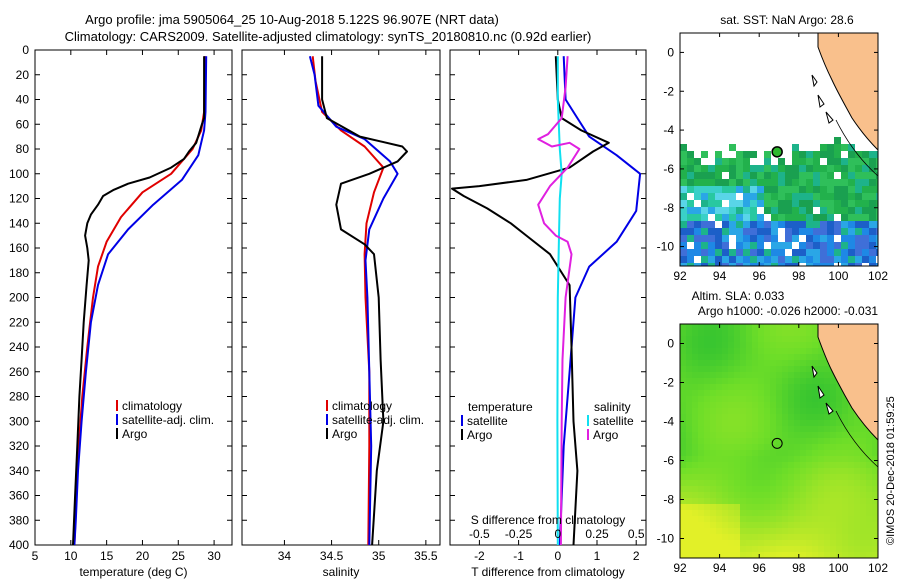 This screenshot has width=900, height=580. I want to click on x-tick-label: 15, so click(107, 556).